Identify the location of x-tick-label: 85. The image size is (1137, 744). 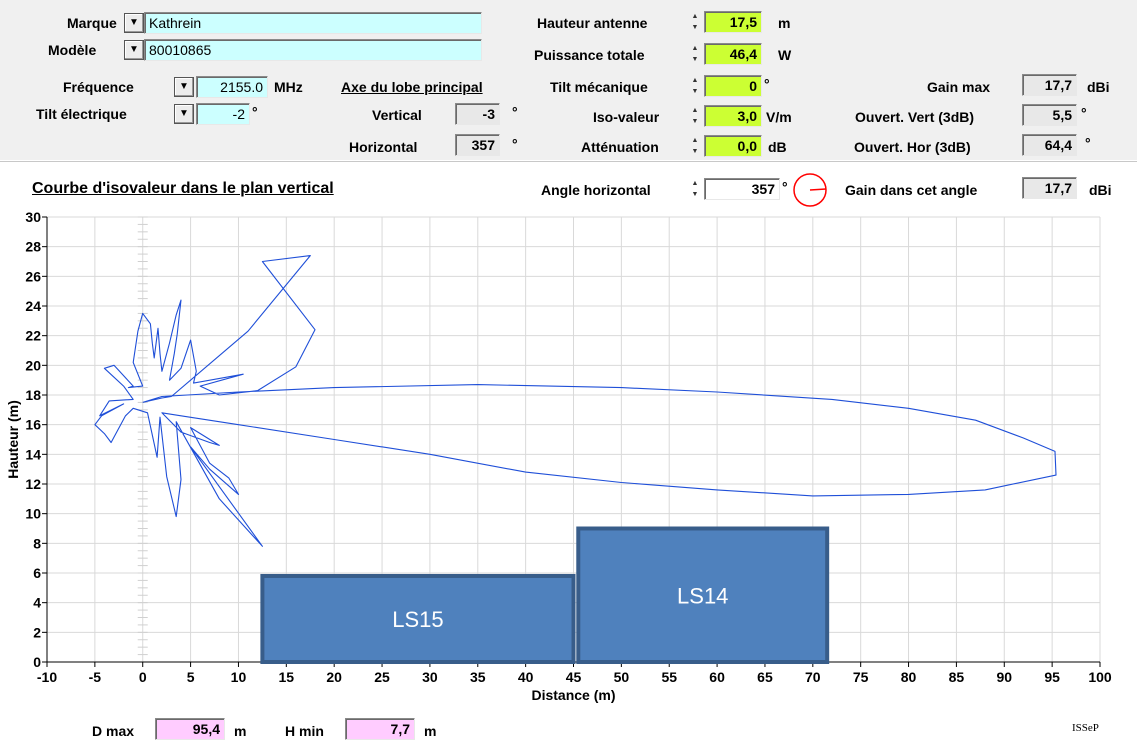
(957, 677).